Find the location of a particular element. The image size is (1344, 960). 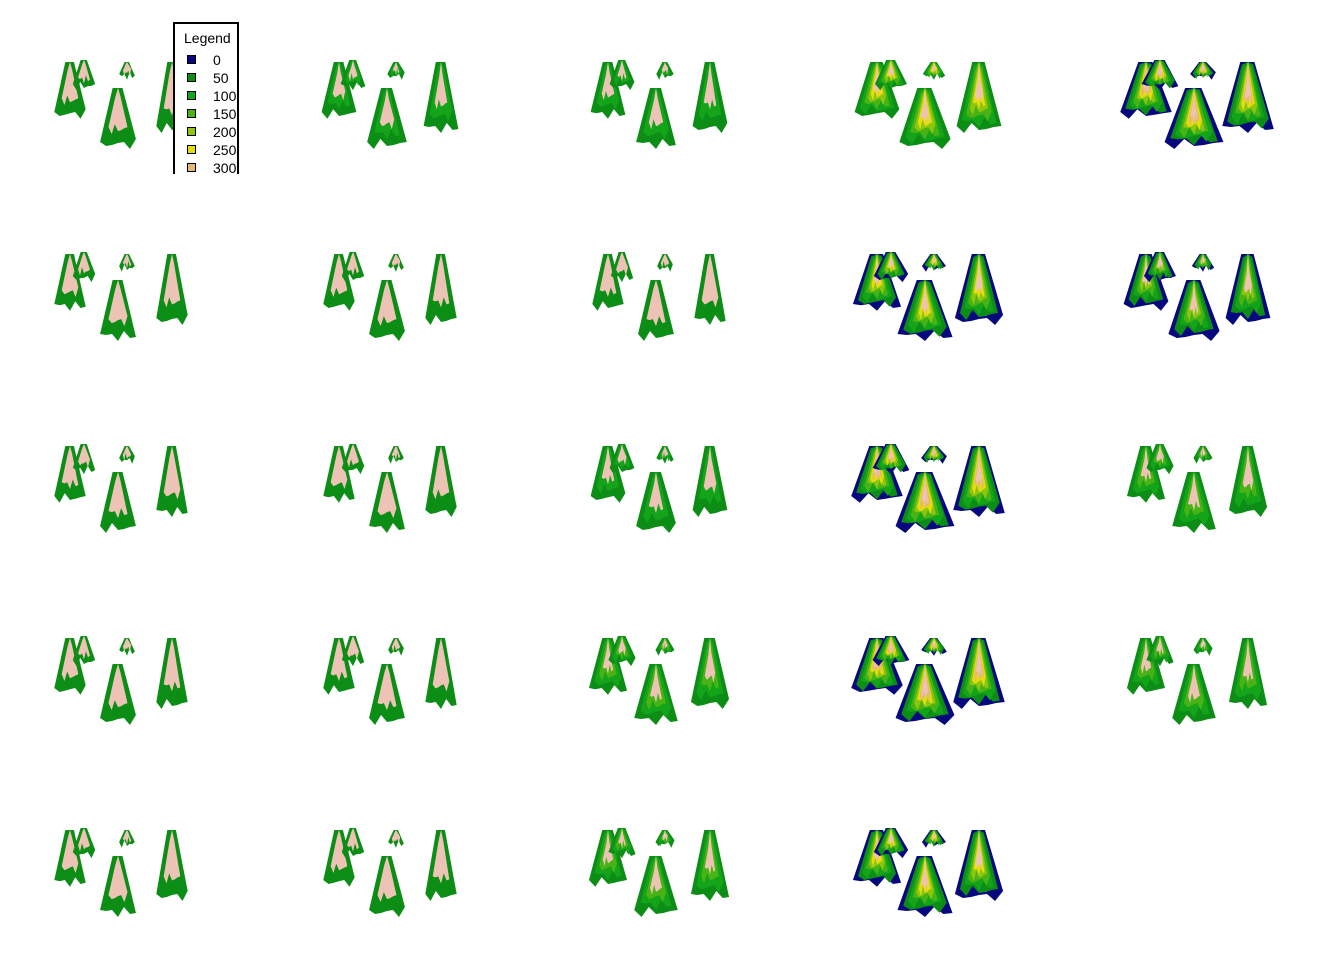

legend-item: 150 is located at coordinates (213, 116).